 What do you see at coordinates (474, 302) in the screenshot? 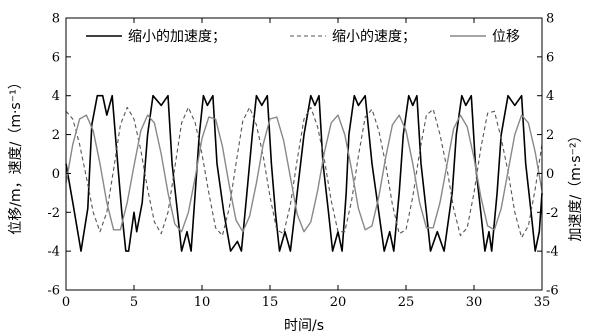
I see `x-tick-label: 30` at bounding box center [474, 302].